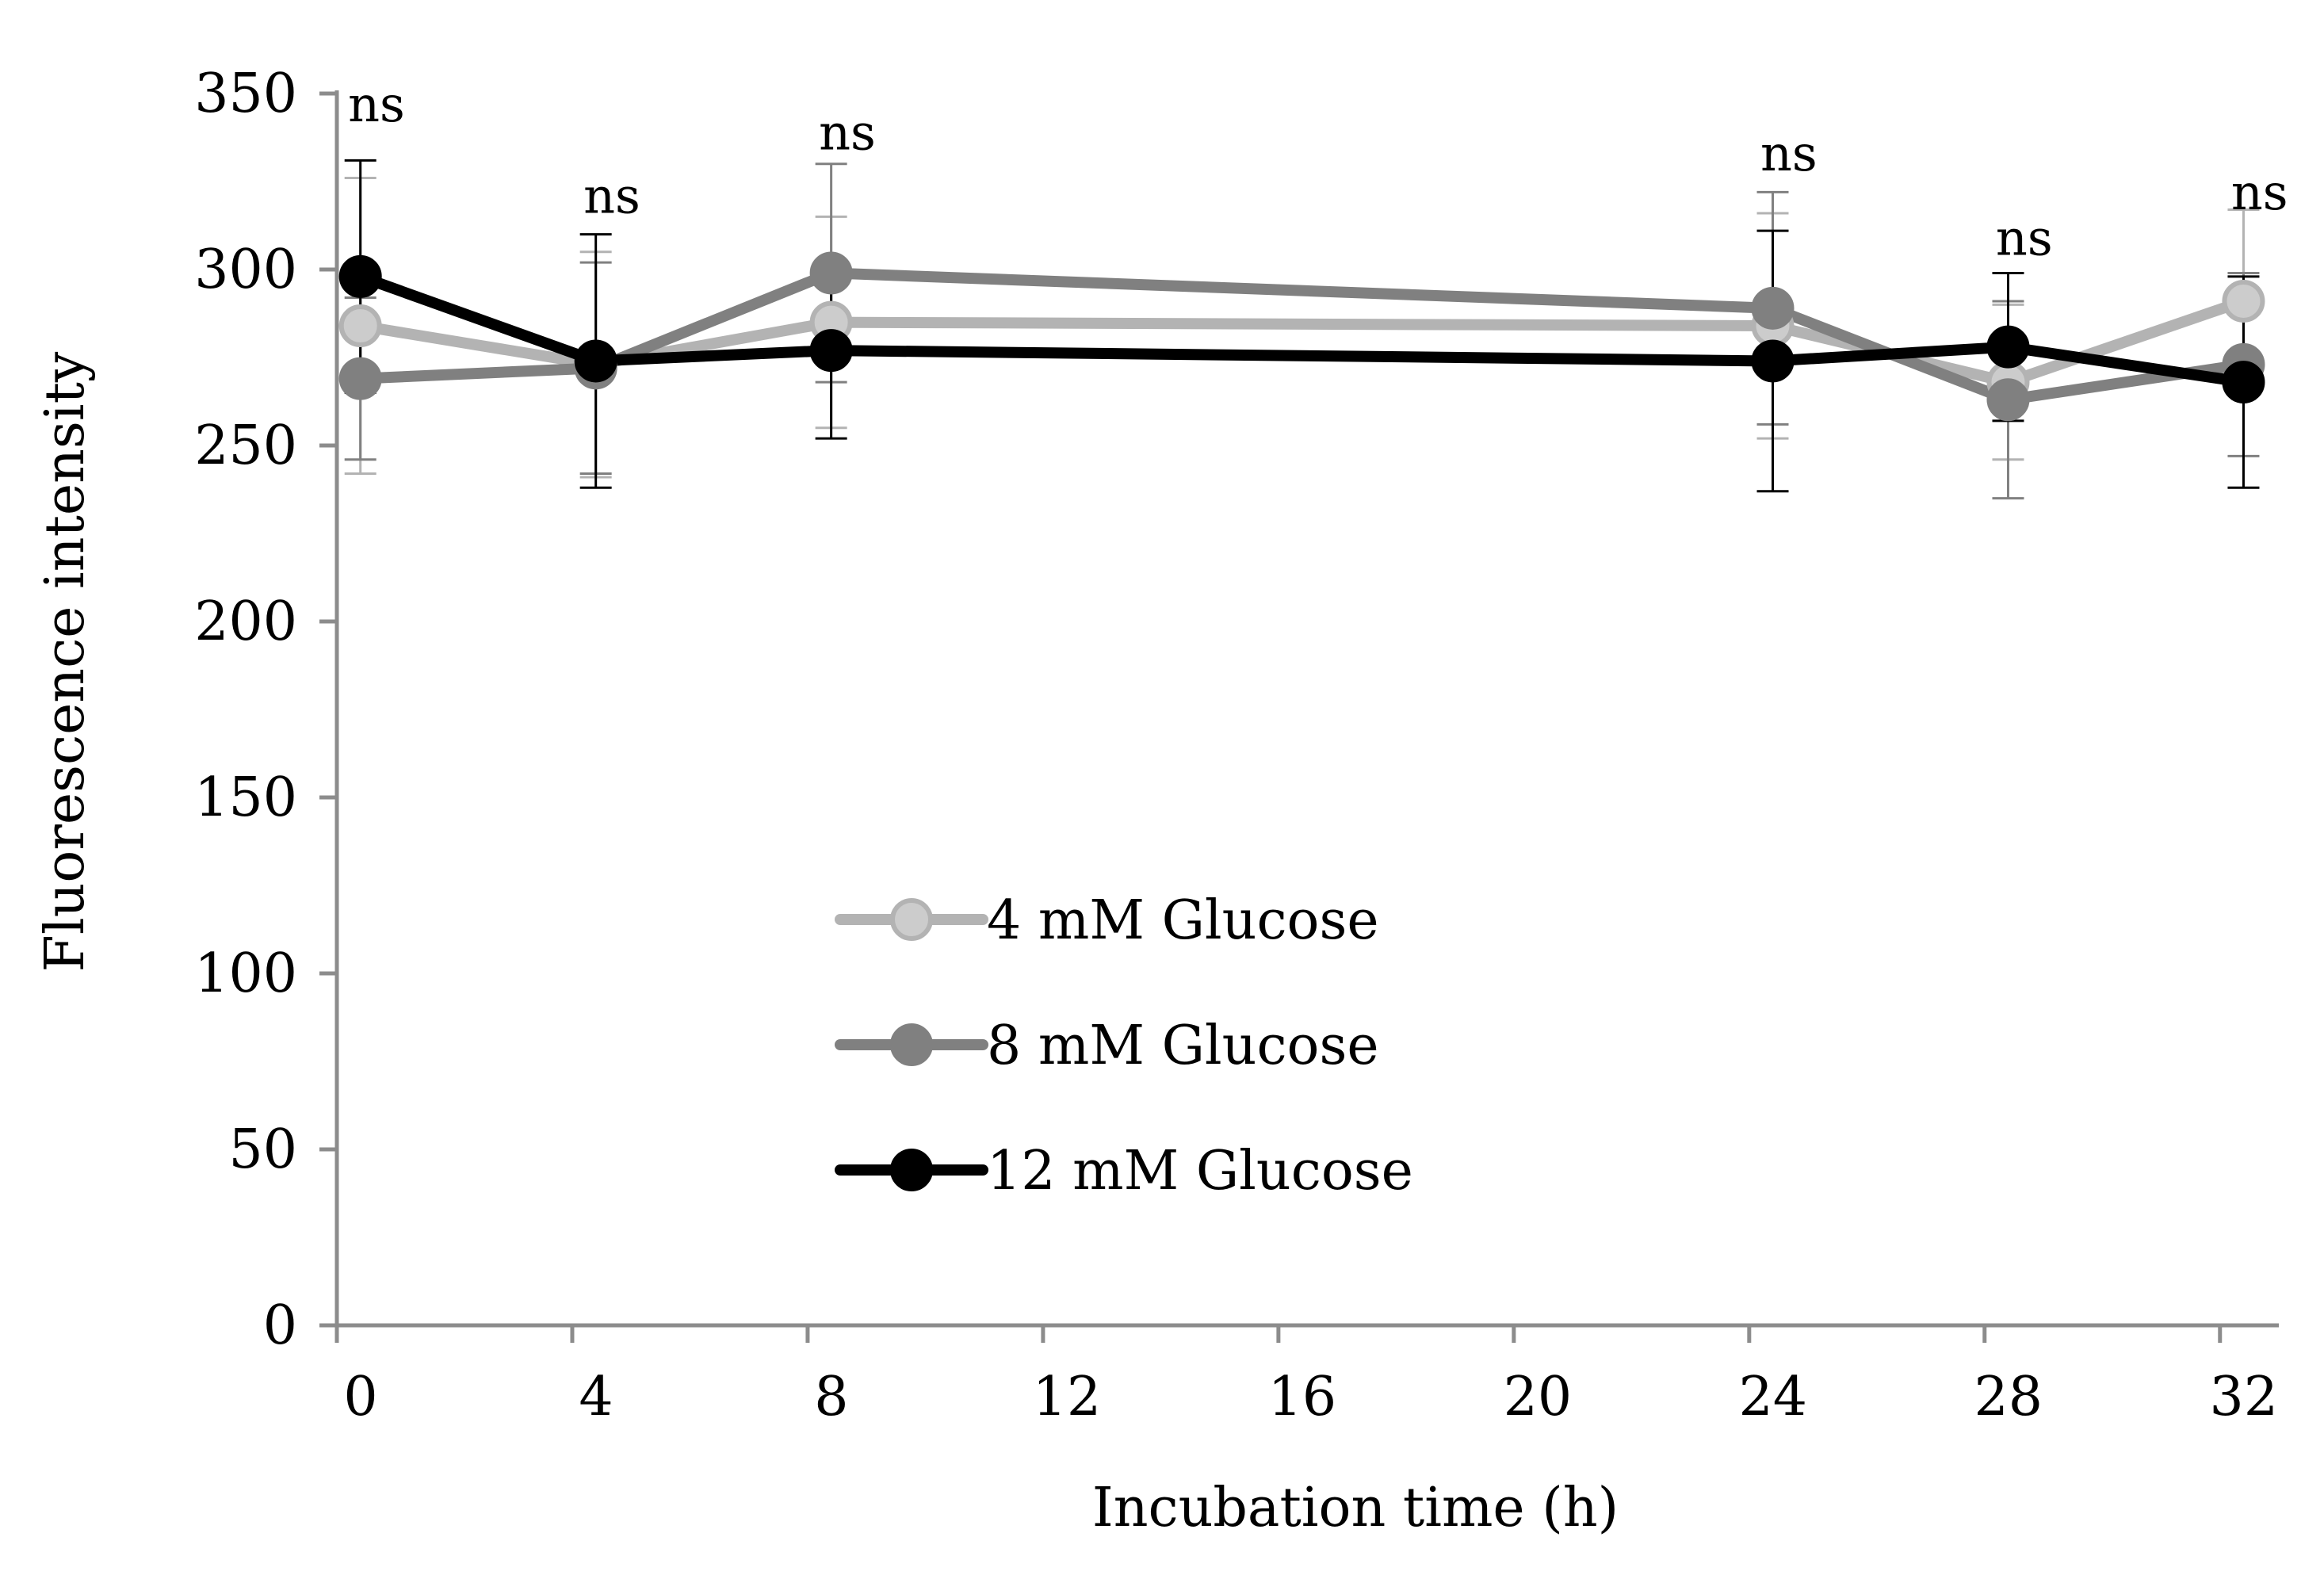  Describe the element at coordinates (360, 1397) in the screenshot. I see `x-tick-label: 0` at that location.